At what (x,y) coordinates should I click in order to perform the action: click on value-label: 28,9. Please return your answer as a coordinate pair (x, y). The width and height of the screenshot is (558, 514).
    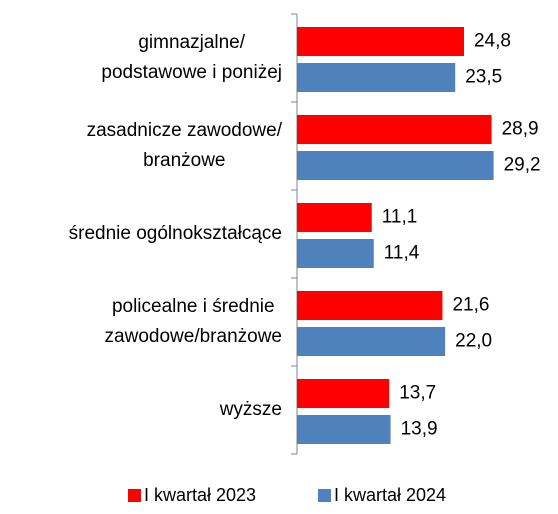
    Looking at the image, I should click on (520, 129).